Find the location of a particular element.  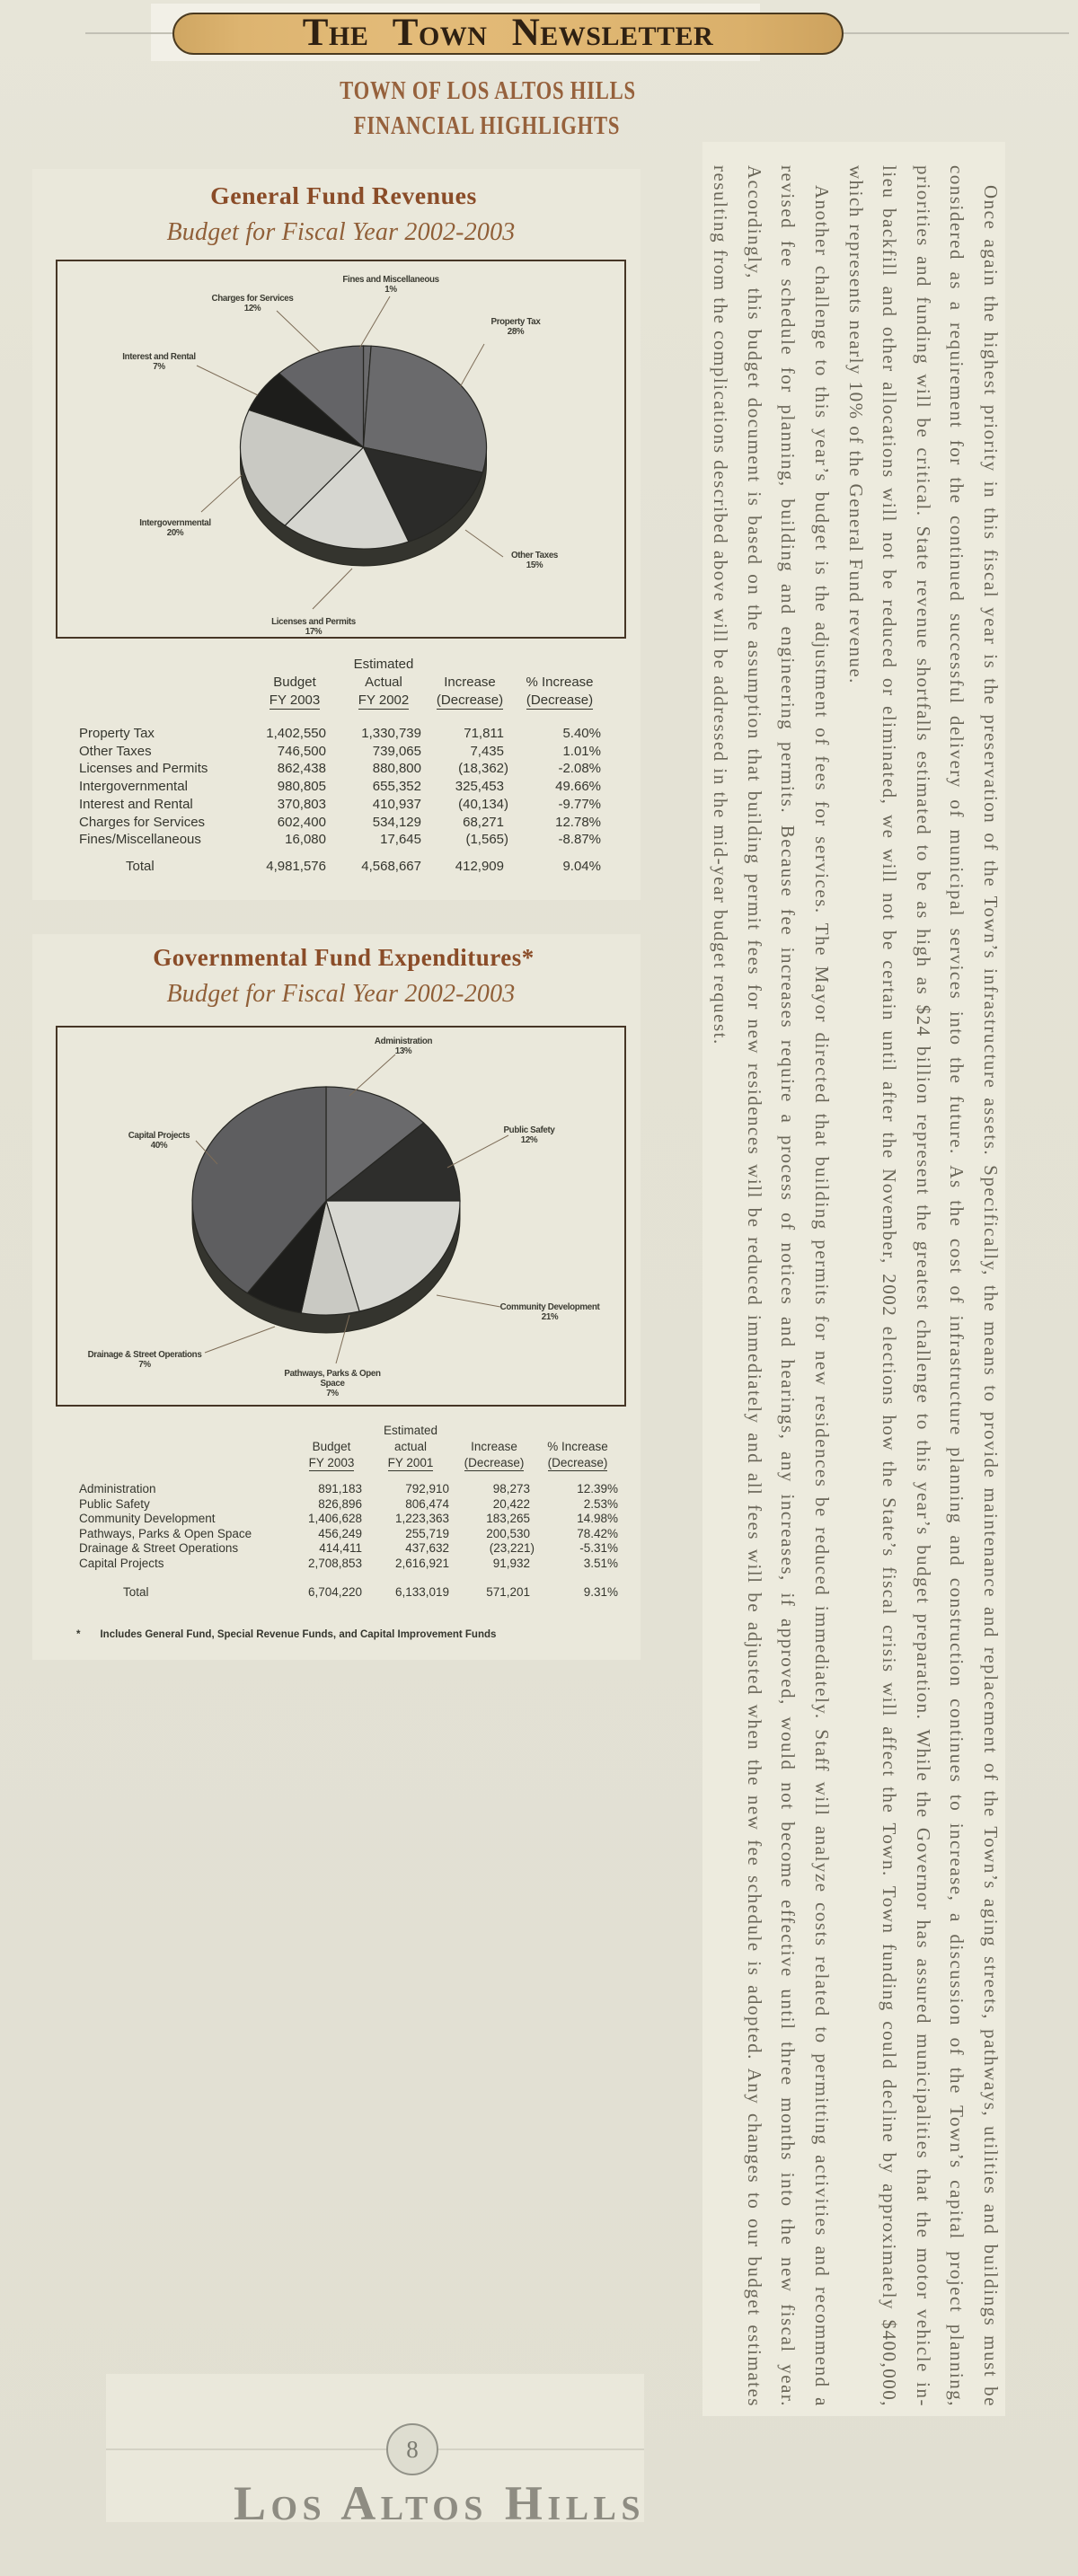

svg-text: Administration is located at coordinates (404, 1041).